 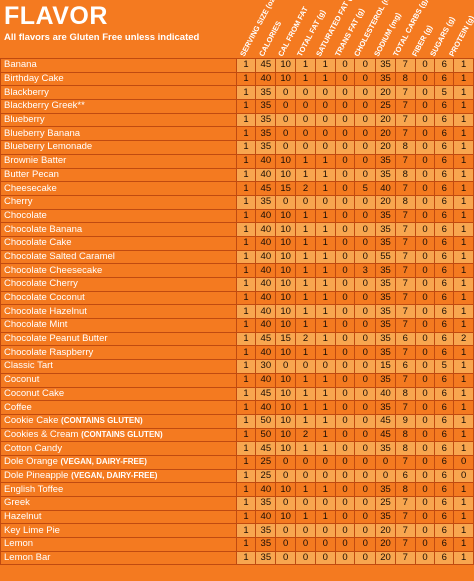 I want to click on flavor-name-text: Blueberry Banana, so click(x=42, y=133).